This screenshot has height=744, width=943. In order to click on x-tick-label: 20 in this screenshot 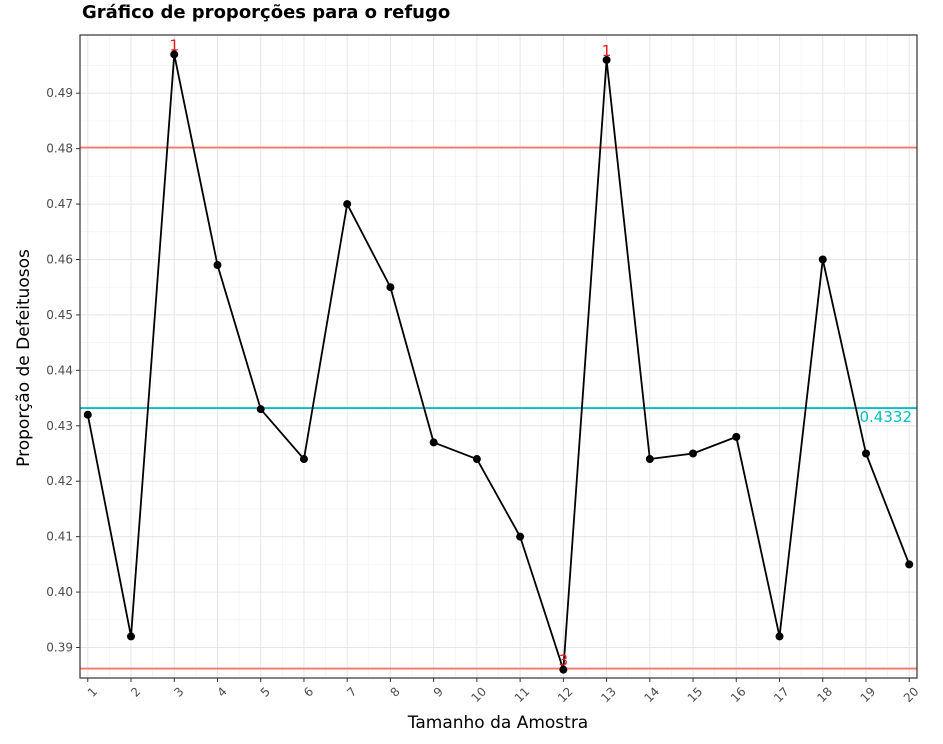, I will do `click(911, 694)`.